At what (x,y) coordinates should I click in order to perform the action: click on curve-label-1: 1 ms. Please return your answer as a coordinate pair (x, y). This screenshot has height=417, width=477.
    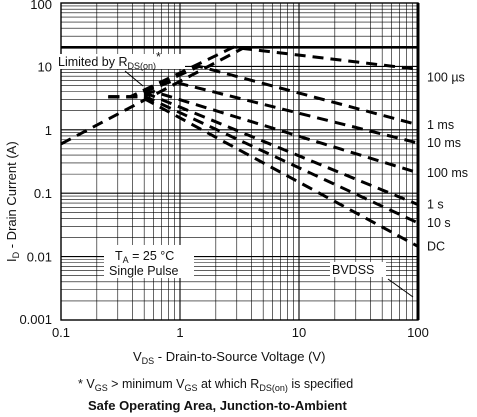
    Looking at the image, I should click on (440, 125).